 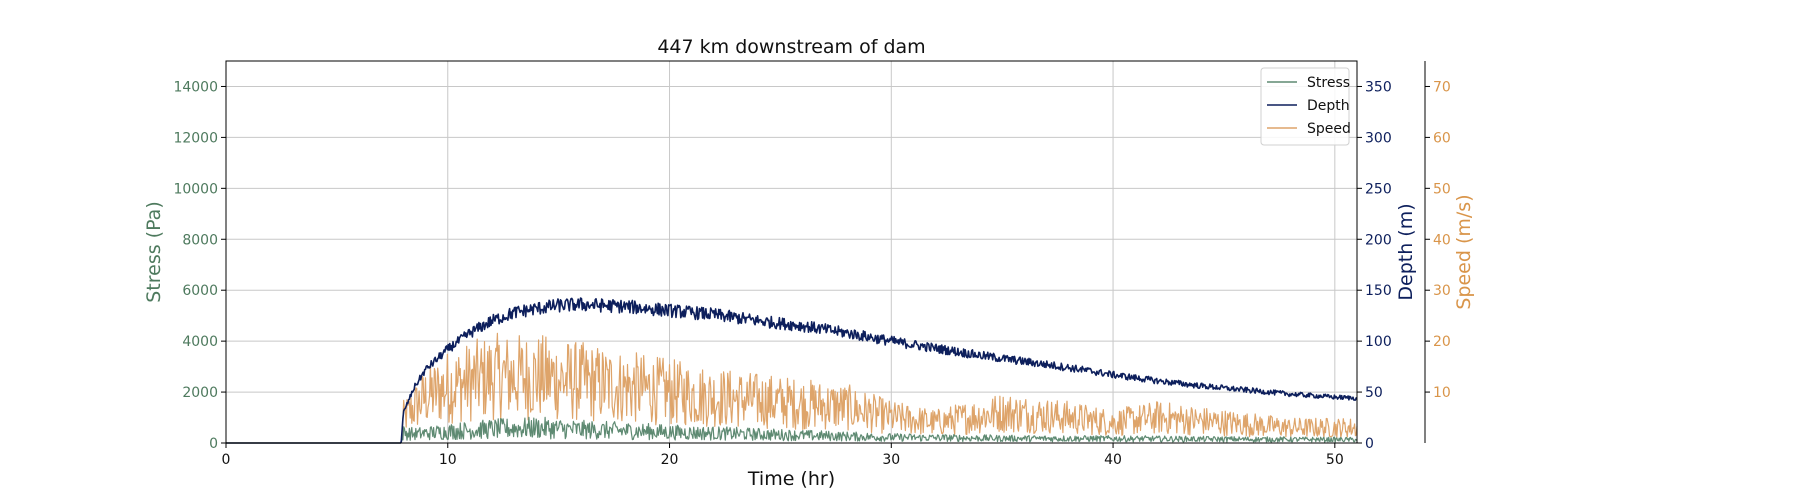 I want to click on speed-tick-label: 70, so click(x=1442, y=87).